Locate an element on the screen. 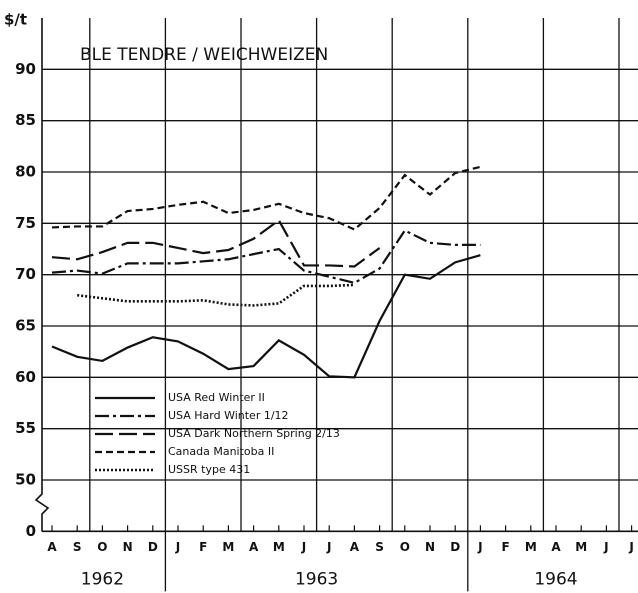  legend-label: USA Dark Northern Spring 2/13 is located at coordinates (254, 433).